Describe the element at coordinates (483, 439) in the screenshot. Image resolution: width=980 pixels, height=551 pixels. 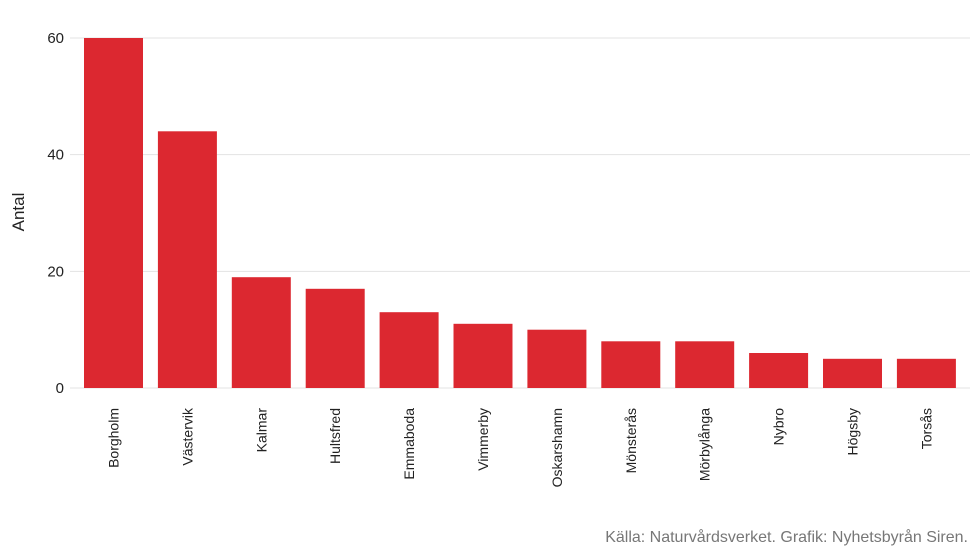
I see `x-category-label: Vimmerby` at that location.